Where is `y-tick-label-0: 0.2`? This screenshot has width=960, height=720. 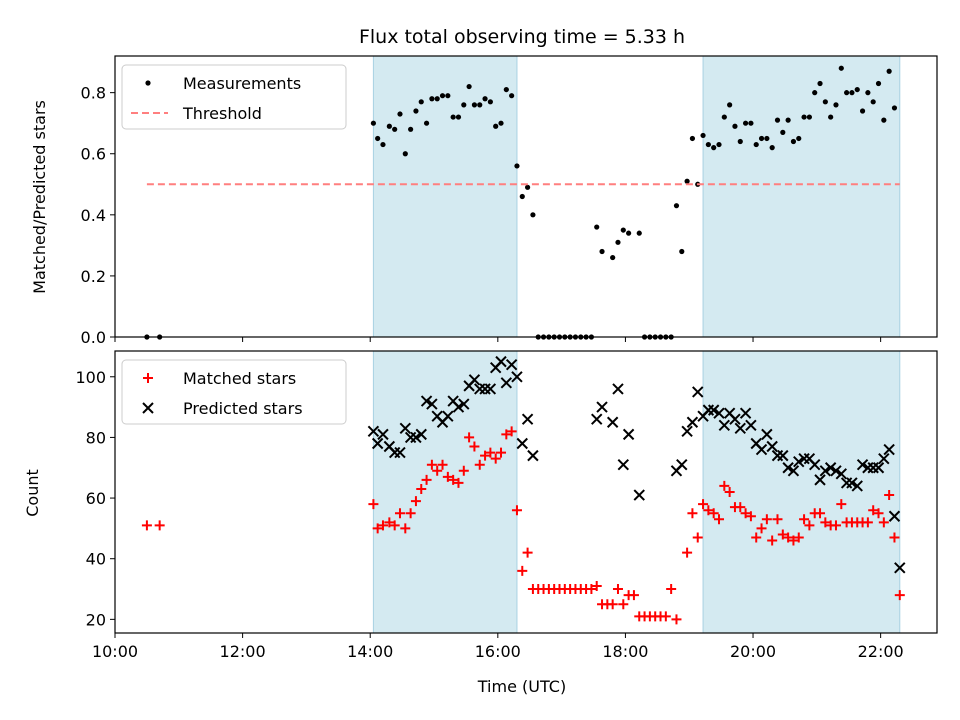 y-tick-label-0: 0.2 is located at coordinates (93, 276).